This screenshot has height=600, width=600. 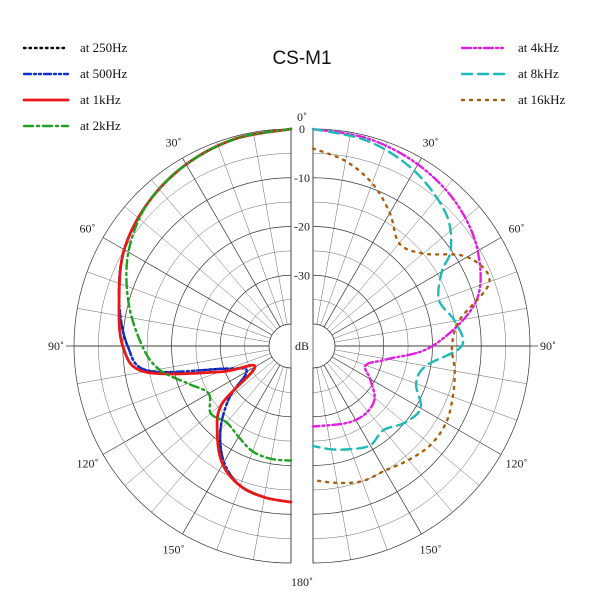 I want to click on radial-tick-label: 0, so click(x=302, y=129).